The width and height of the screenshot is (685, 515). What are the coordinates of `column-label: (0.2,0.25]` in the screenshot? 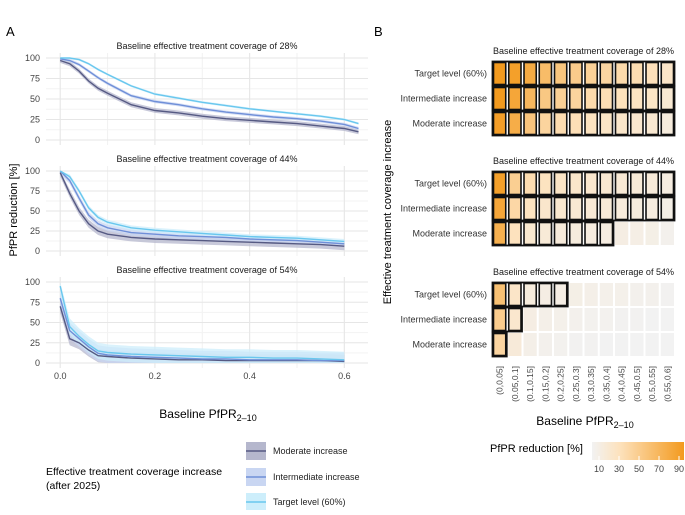 It's located at (561, 384).